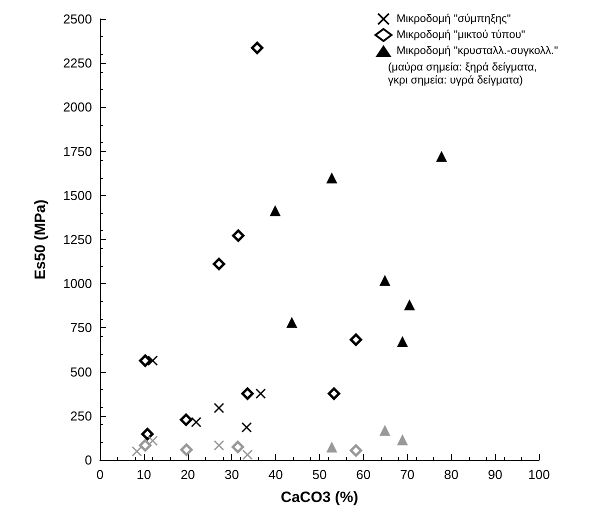 The height and width of the screenshot is (525, 593). Describe the element at coordinates (461, 35) in the screenshot. I see `legend-label: Μικροδομή "μικτού τύπου"` at that location.